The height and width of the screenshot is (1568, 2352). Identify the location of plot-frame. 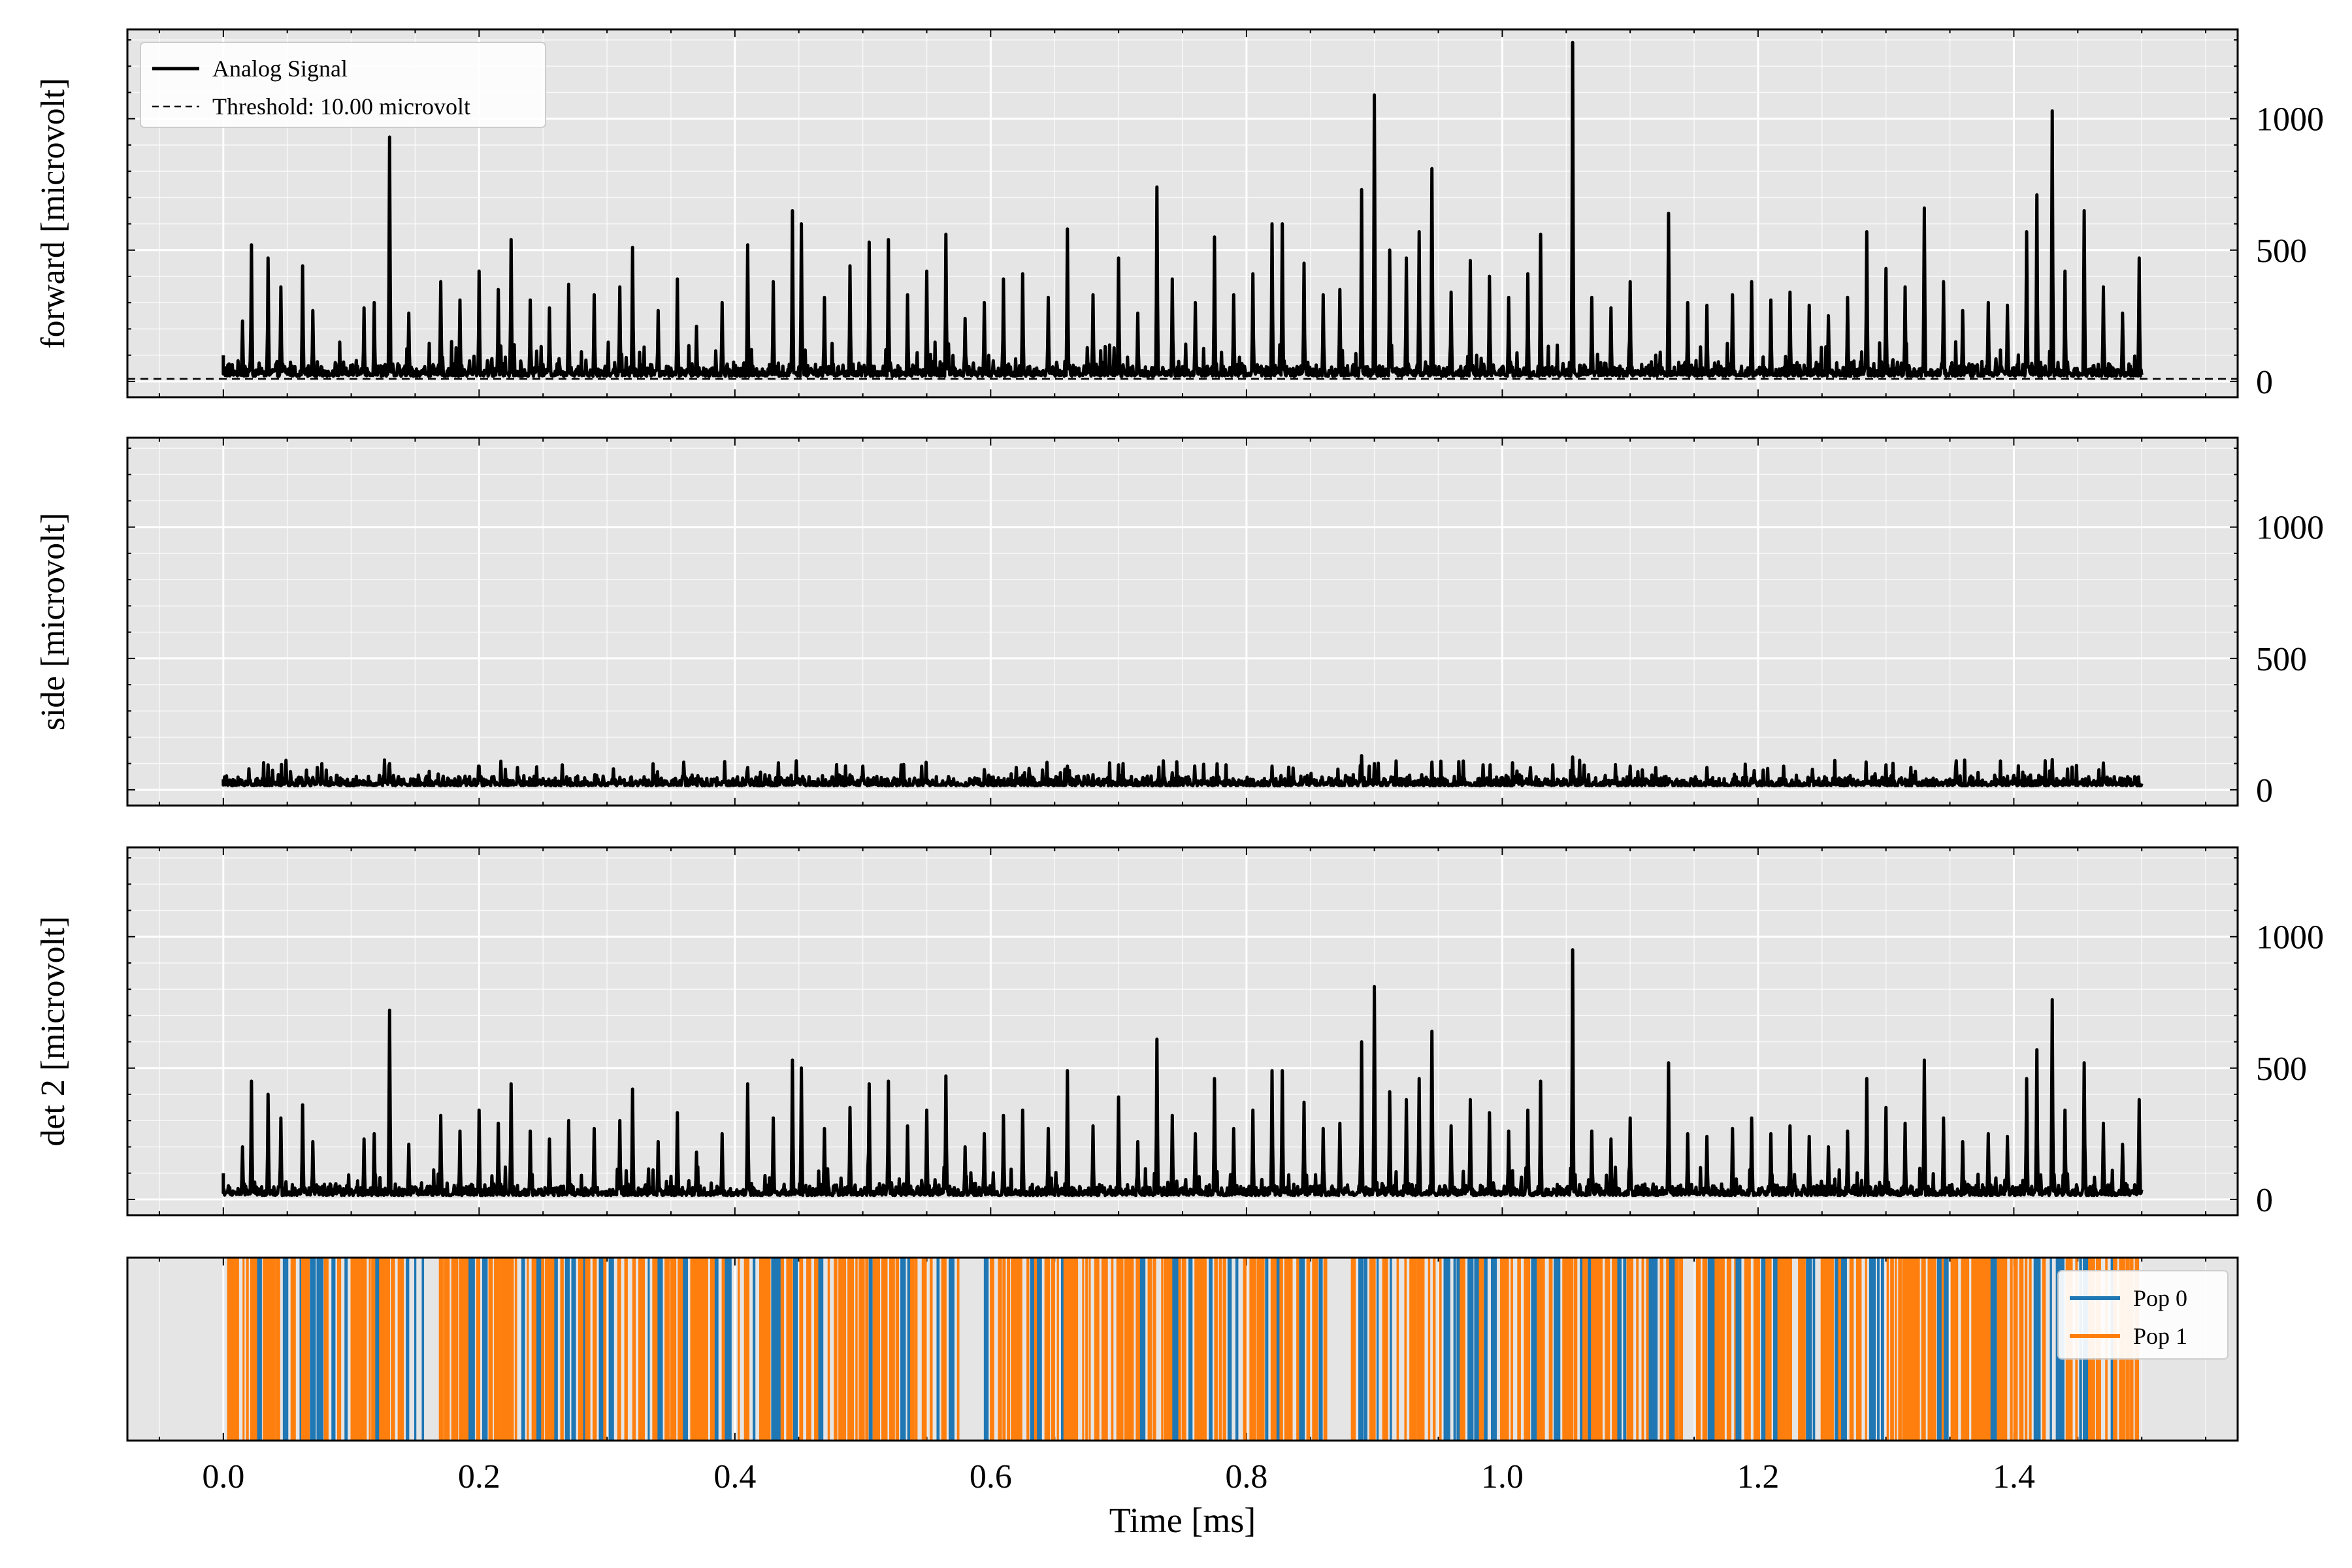
(1182, 1349).